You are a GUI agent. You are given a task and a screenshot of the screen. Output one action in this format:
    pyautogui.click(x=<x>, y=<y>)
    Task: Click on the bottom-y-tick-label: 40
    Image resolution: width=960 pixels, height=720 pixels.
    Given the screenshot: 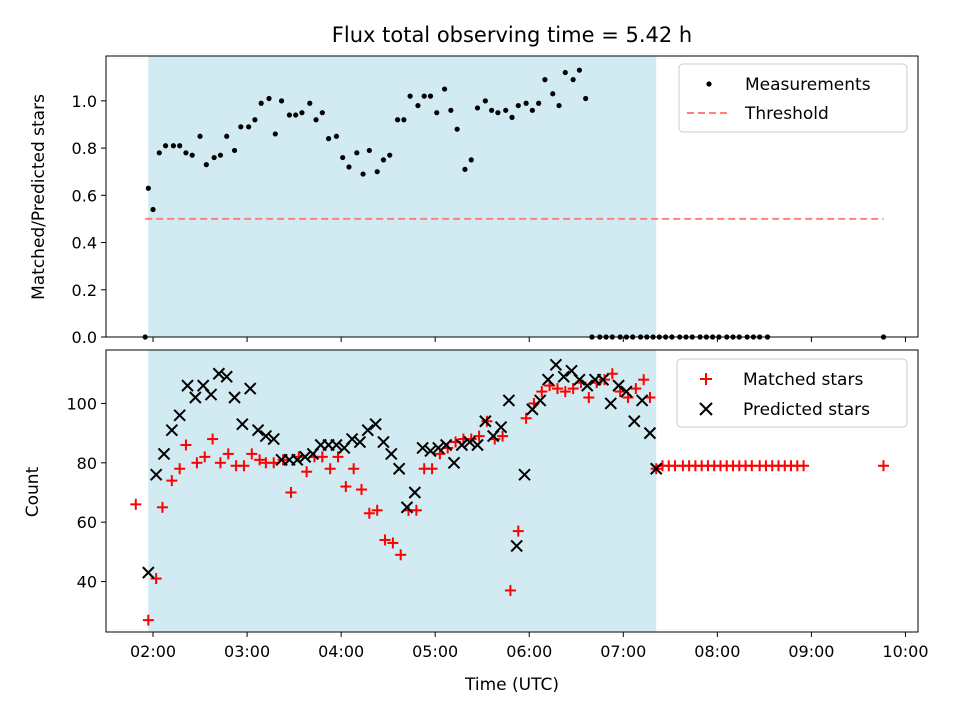 What is the action you would take?
    pyautogui.click(x=87, y=582)
    